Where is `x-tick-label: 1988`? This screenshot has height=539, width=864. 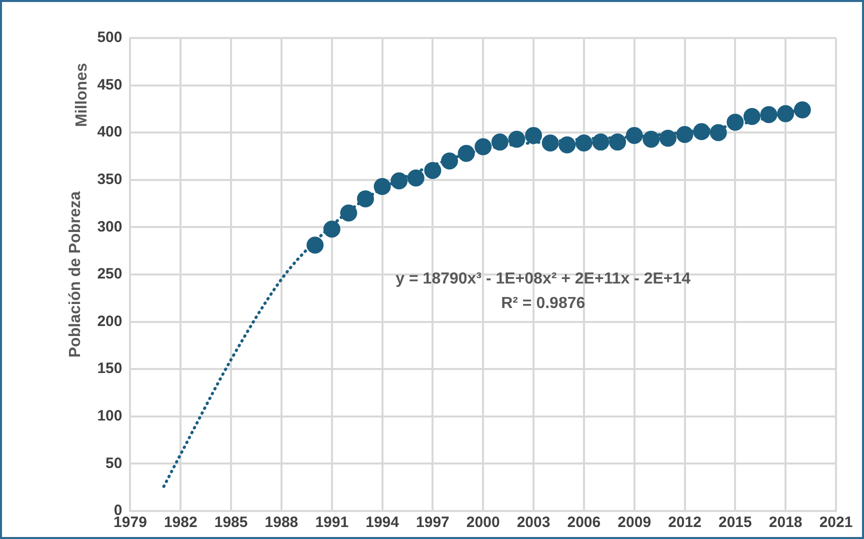 x-tick-label: 1988 is located at coordinates (281, 523).